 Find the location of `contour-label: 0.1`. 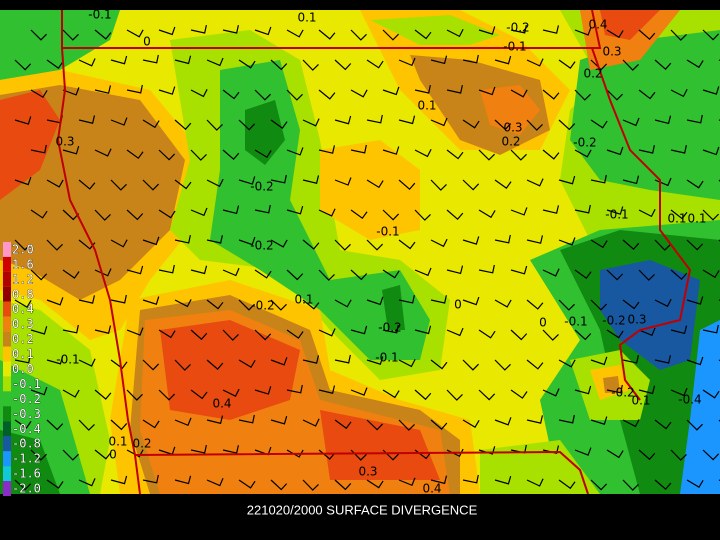

contour-label: 0.1 is located at coordinates (426, 106).